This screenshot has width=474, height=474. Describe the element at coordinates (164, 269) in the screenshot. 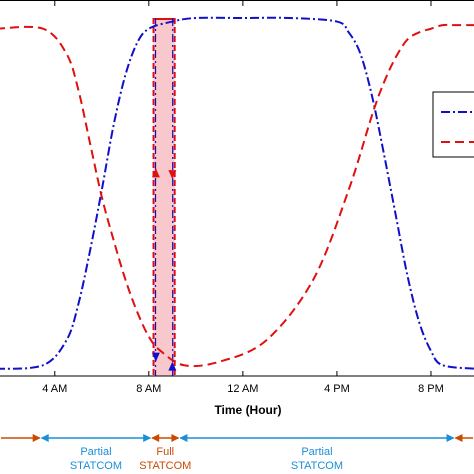

I see `switch-arrow-layer` at that location.